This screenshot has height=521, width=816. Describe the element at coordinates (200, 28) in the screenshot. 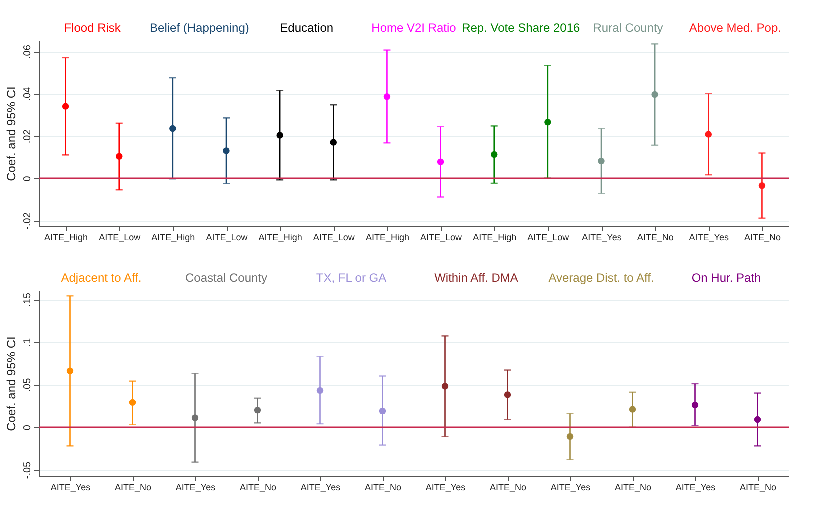

I see `text: Belief (Happening)` at that location.